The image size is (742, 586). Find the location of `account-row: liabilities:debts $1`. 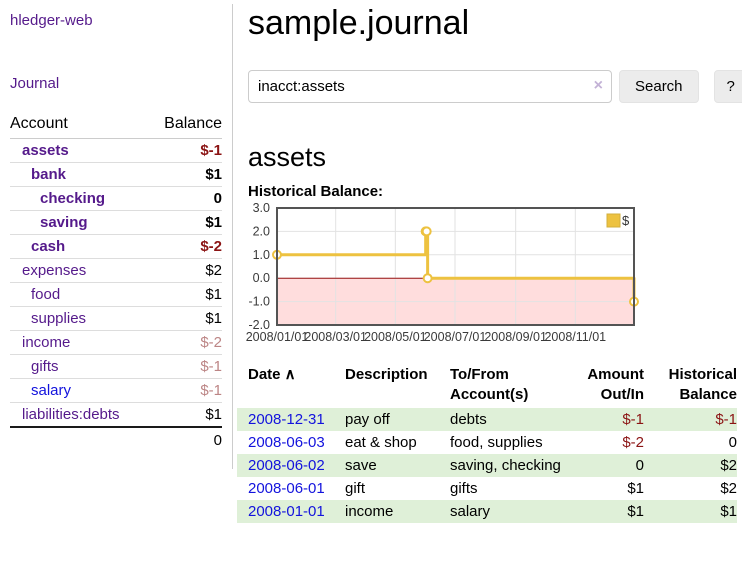

account-row: liabilities:debts $1 is located at coordinates (116, 415).